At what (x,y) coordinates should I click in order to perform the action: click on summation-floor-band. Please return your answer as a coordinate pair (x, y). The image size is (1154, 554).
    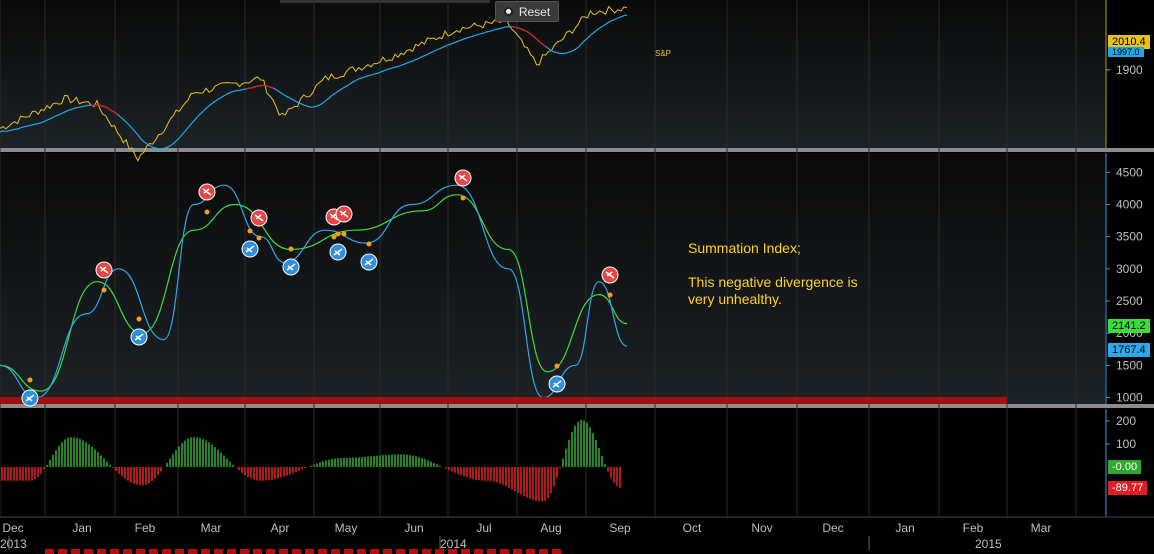
    Looking at the image, I should click on (503, 400).